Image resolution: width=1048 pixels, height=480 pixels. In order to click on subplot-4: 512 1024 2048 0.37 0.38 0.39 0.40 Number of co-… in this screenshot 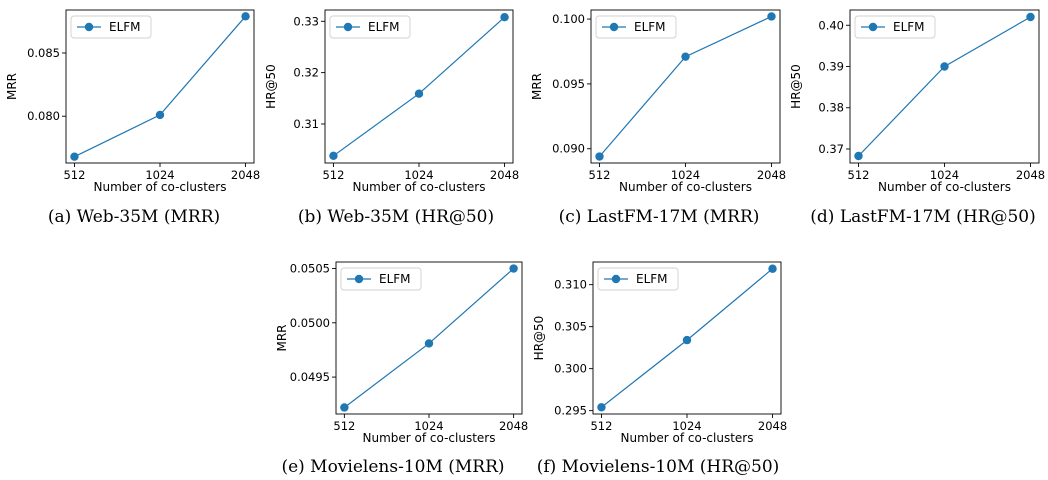, I will do `click(917, 118)`.